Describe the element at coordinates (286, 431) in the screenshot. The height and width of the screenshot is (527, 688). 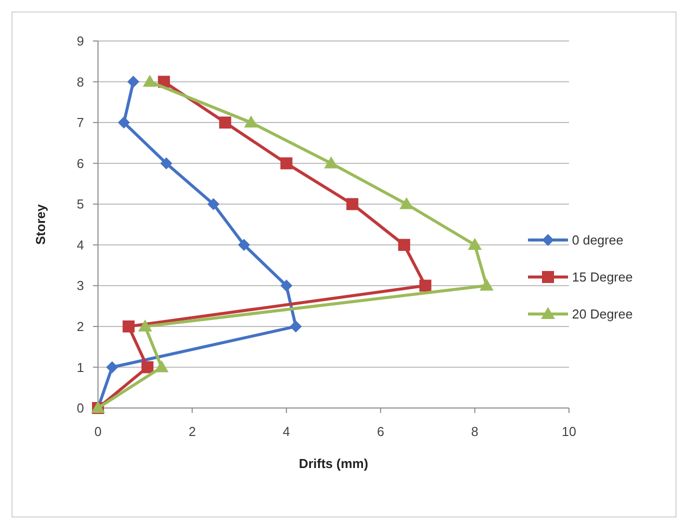
I see `x-tick-label: 4` at that location.